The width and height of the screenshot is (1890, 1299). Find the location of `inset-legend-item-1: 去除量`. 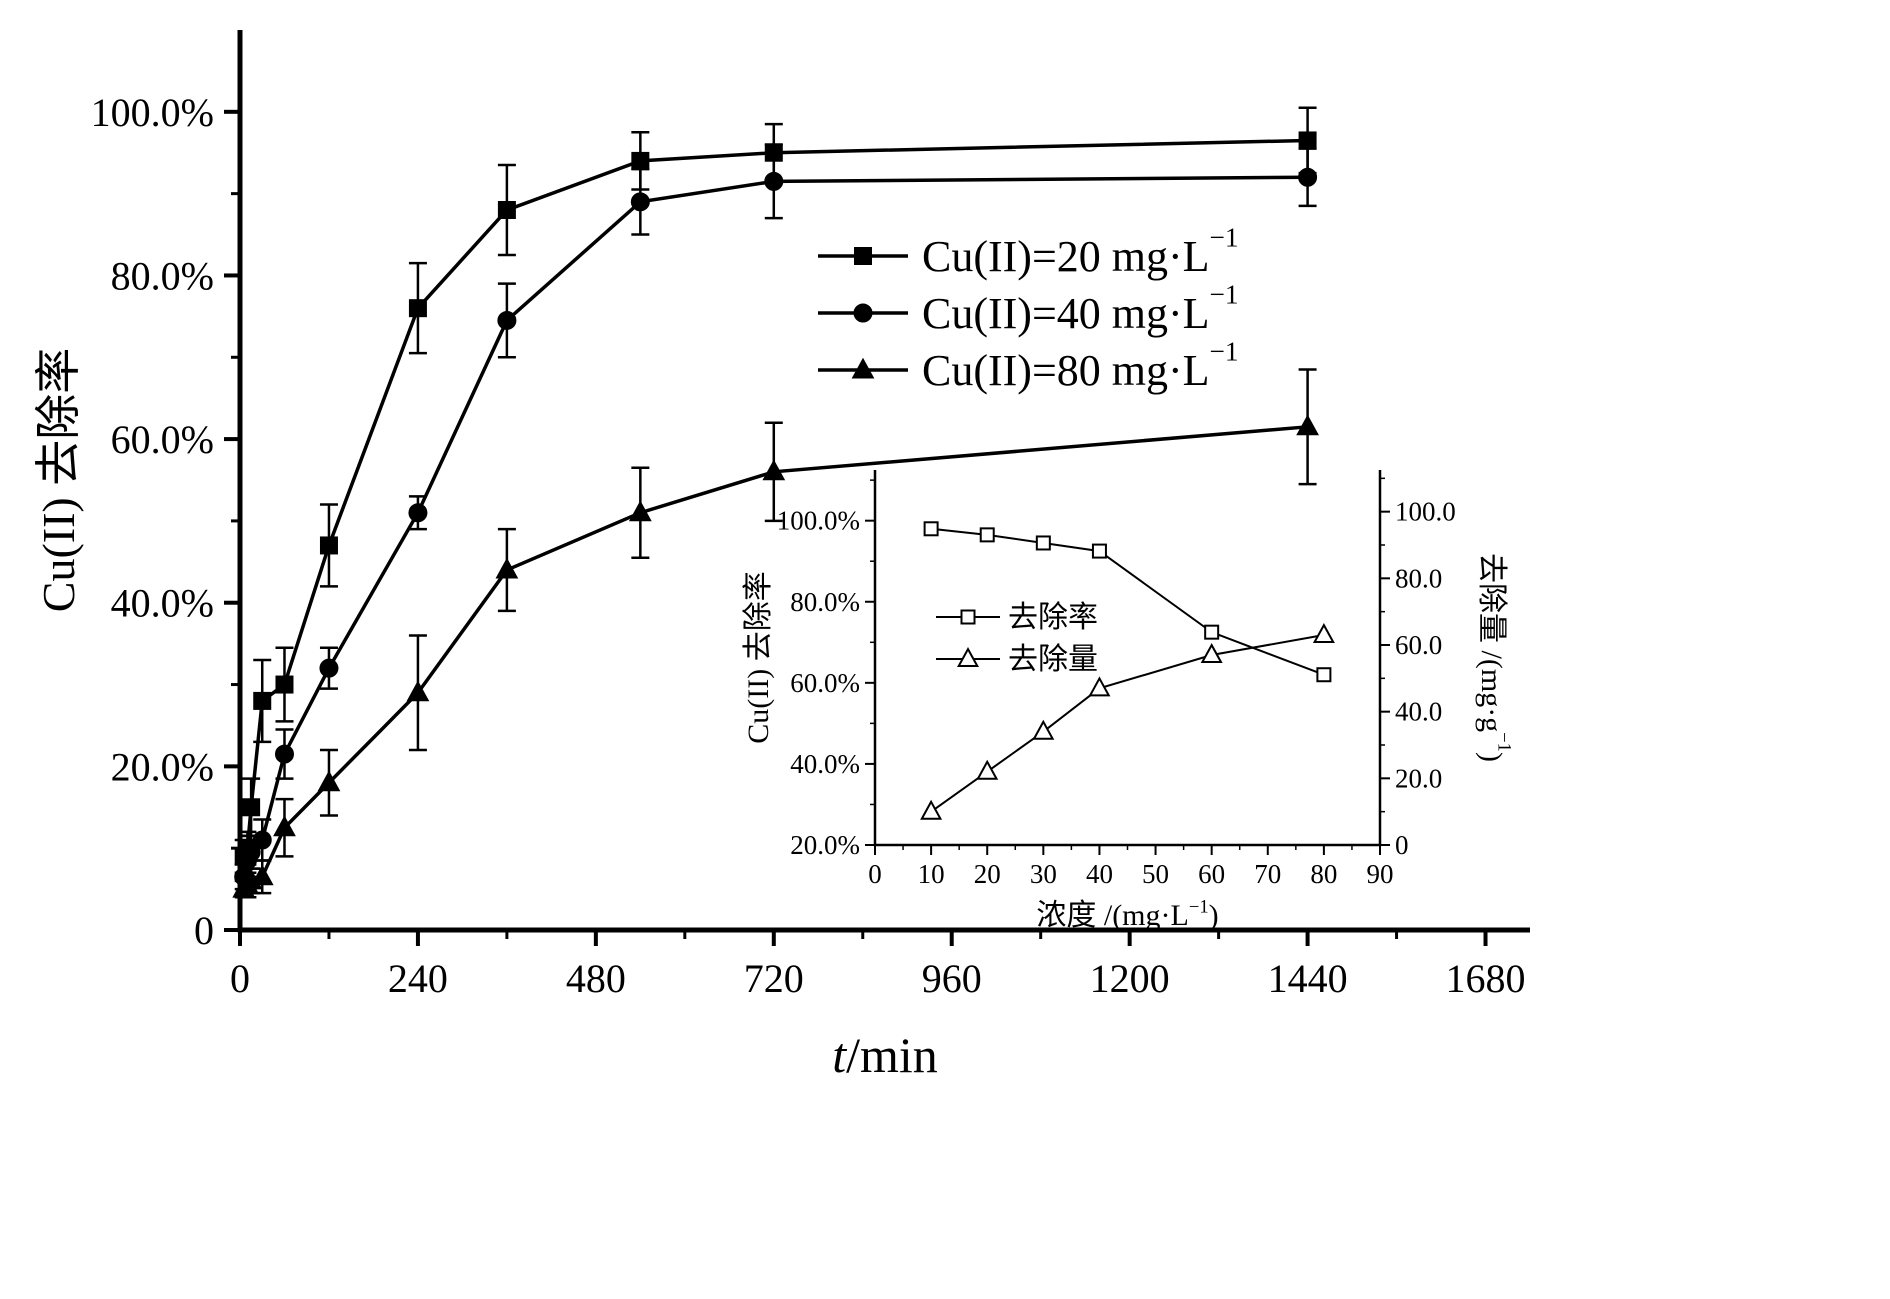

inset-legend-item-1: 去除量 is located at coordinates (1017, 659).